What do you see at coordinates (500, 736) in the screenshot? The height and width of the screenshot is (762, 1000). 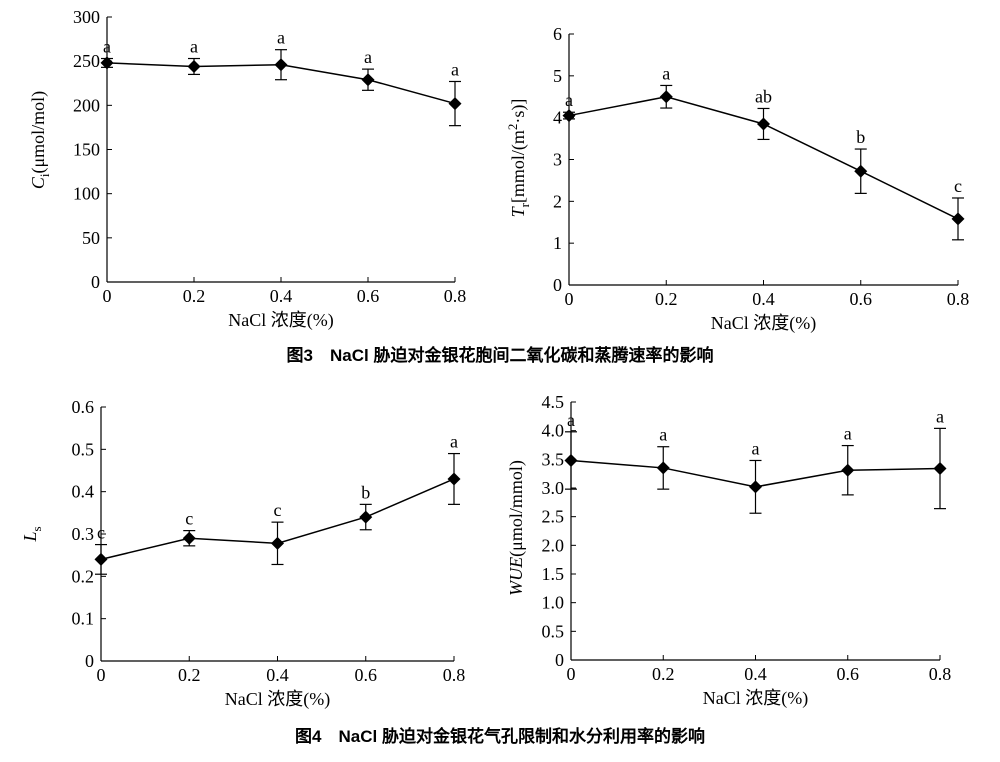 I see `figure-4-caption: 图4 NaCl 胁迫对金银花气孔限制和水分利用率的影响` at bounding box center [500, 736].